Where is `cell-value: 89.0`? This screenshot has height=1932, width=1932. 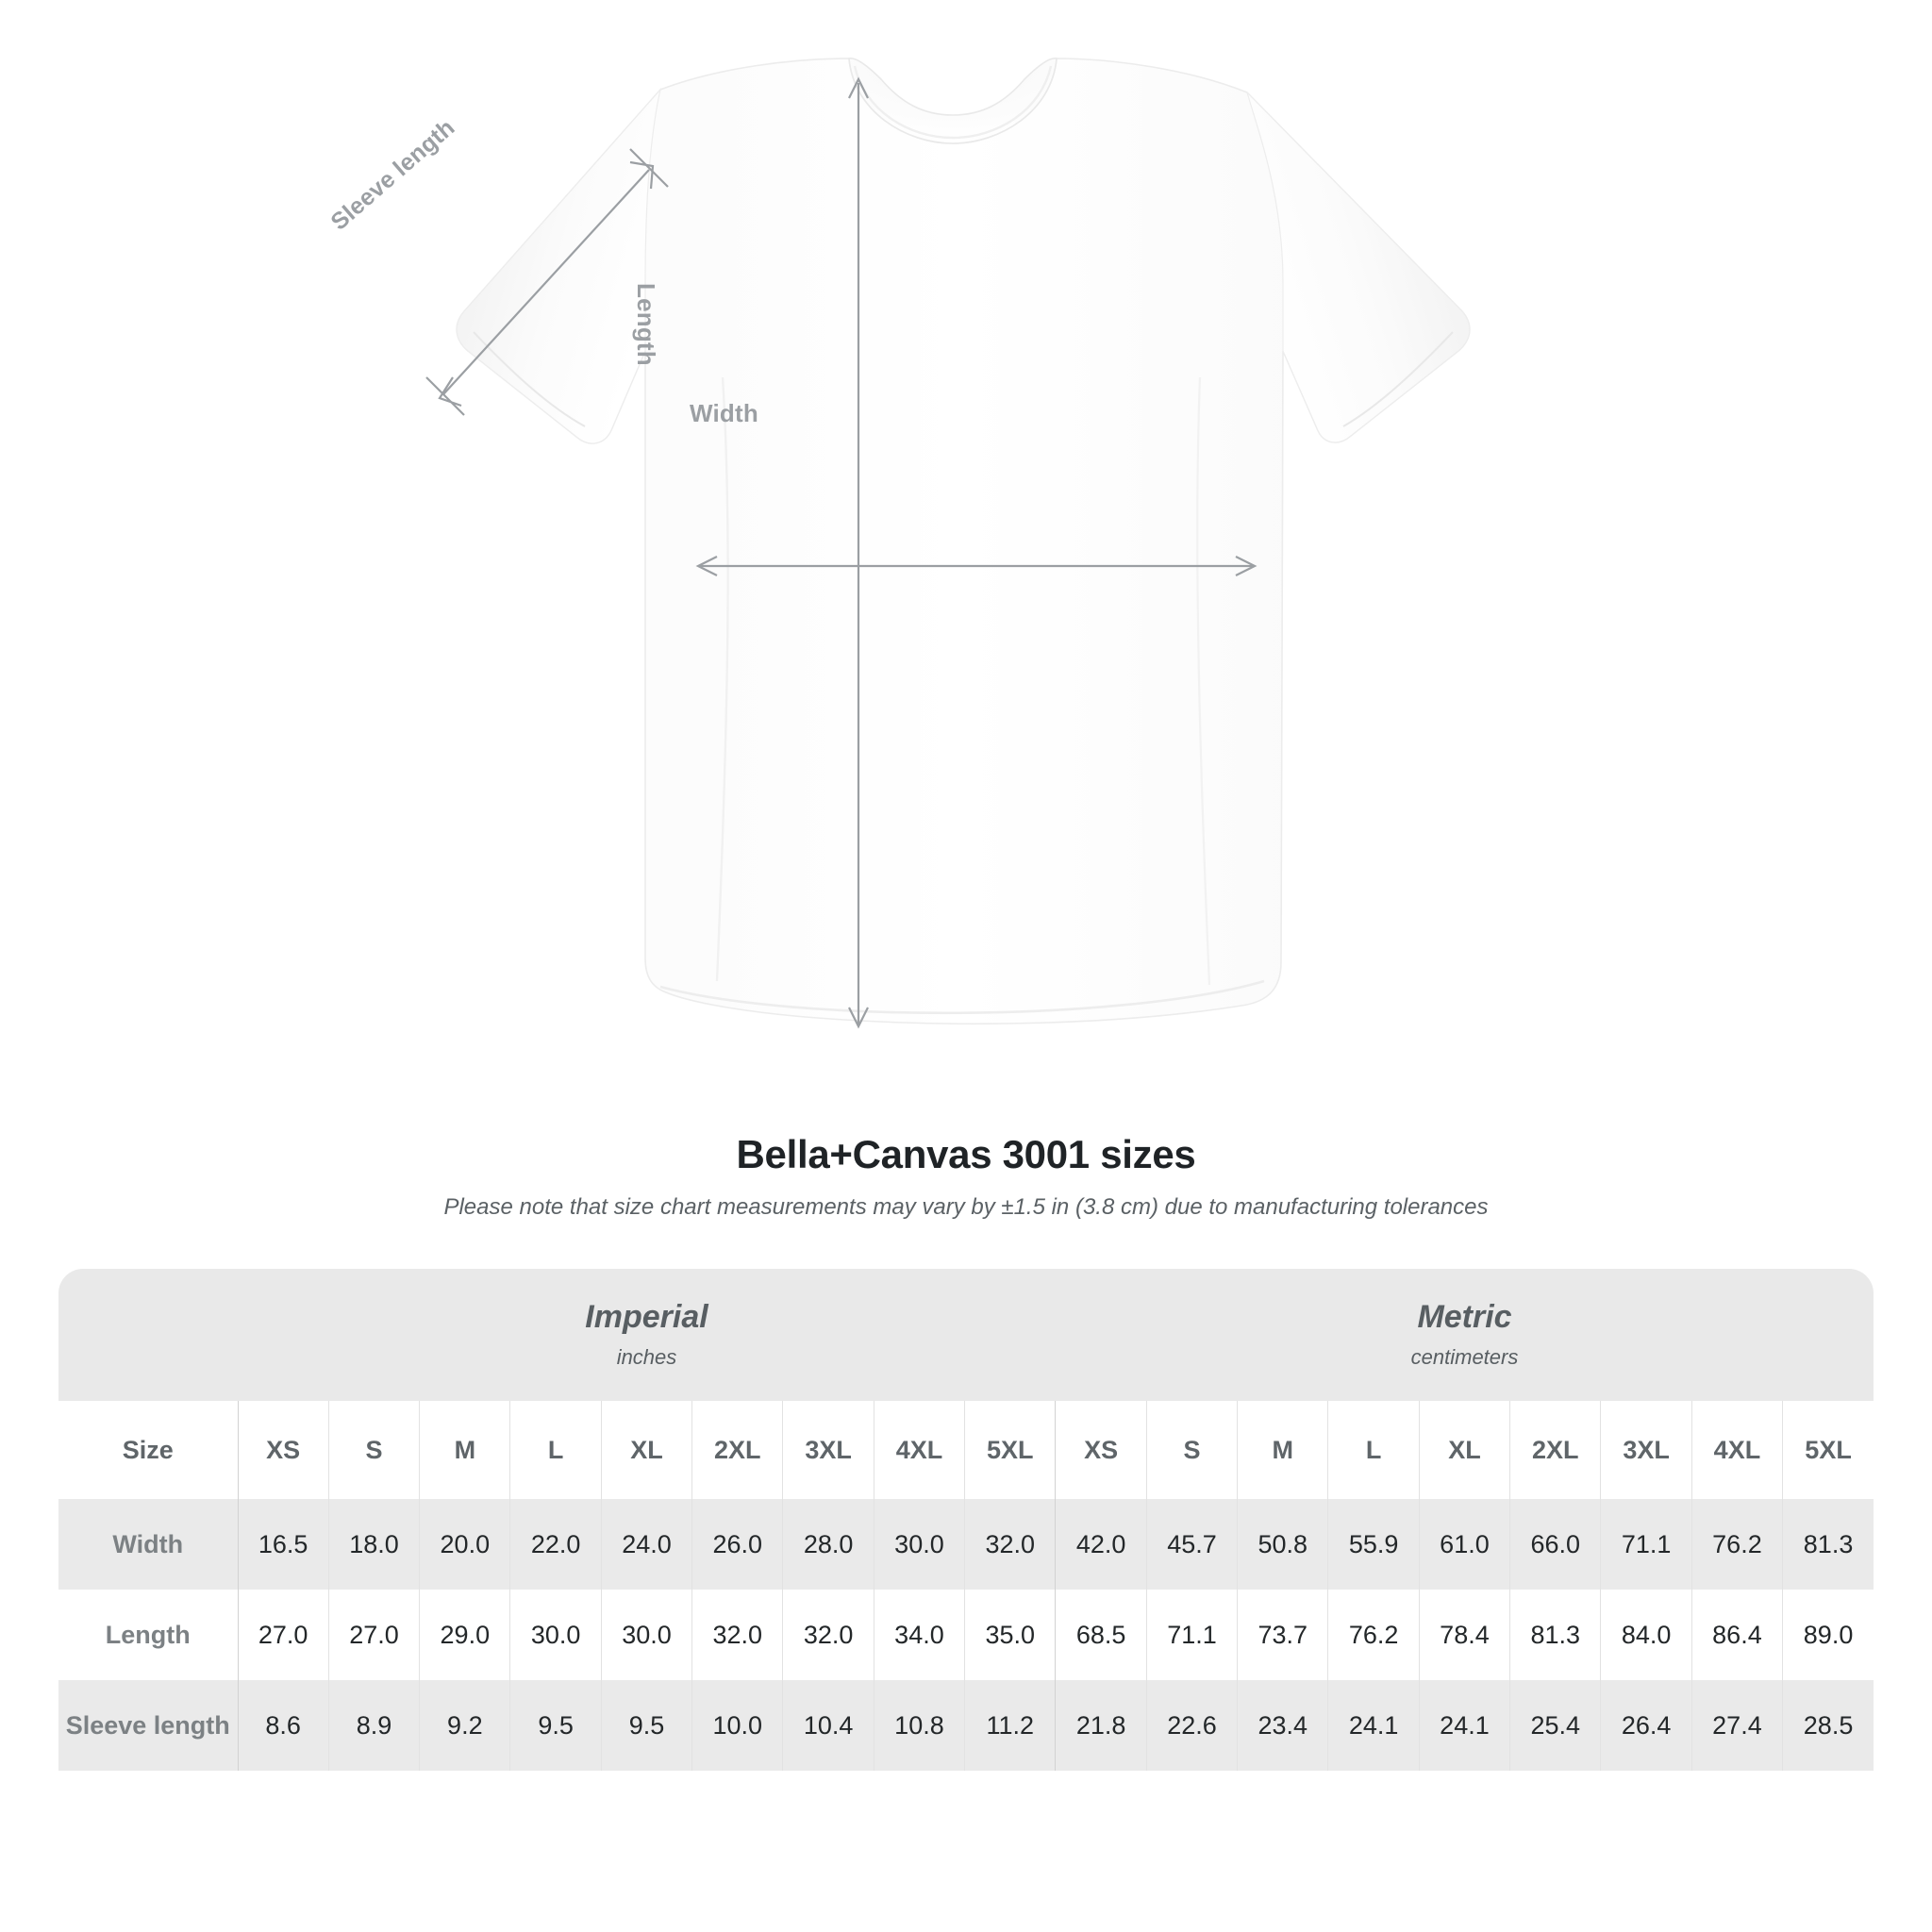 cell-value: 89.0 is located at coordinates (1829, 1635).